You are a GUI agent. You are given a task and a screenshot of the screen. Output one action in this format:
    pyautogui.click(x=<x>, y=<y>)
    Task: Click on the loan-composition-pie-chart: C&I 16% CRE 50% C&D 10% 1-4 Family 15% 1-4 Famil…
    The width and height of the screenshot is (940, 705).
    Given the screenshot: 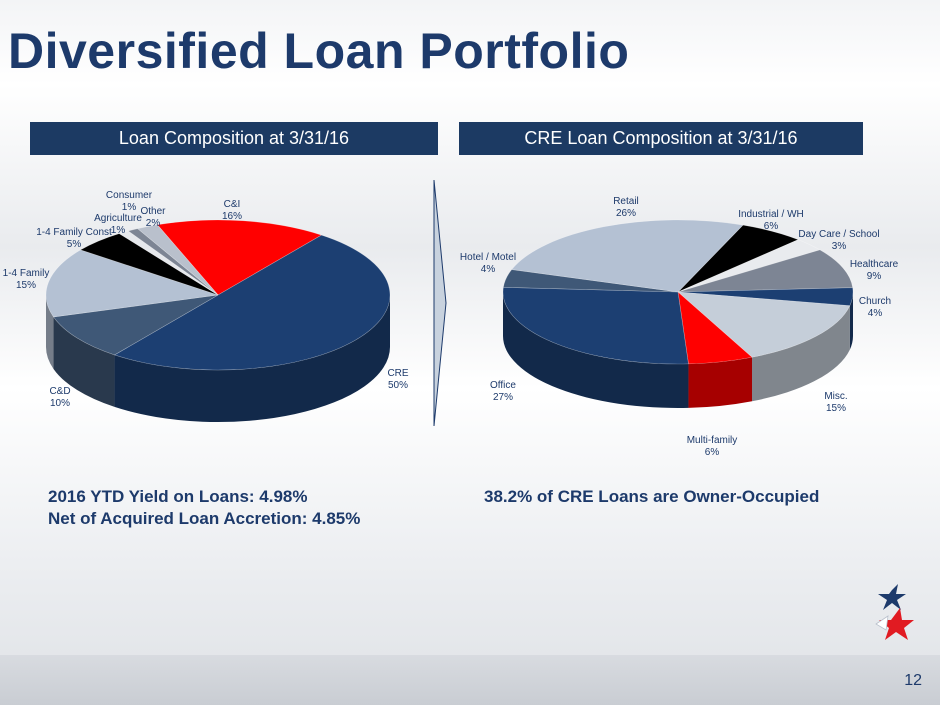 What is the action you would take?
    pyautogui.click(x=206, y=306)
    